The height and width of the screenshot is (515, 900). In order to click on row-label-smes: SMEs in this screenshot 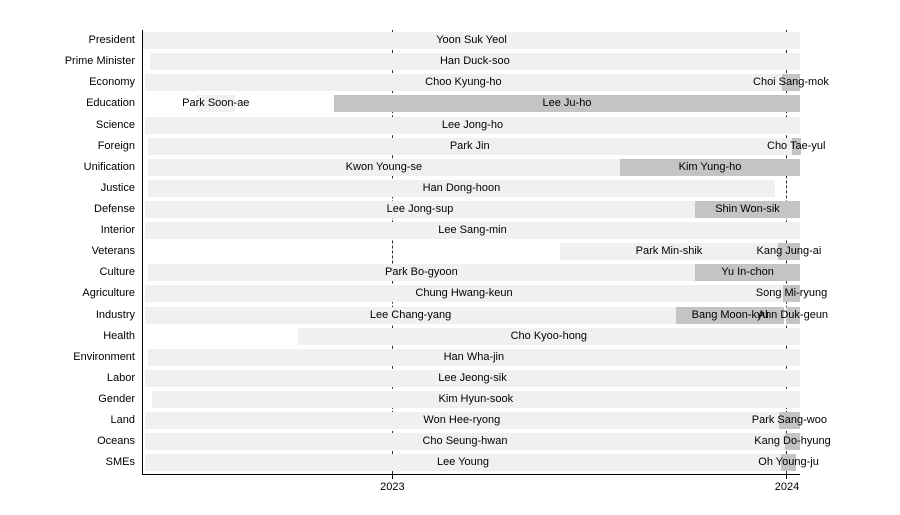, I will do `click(120, 462)`.